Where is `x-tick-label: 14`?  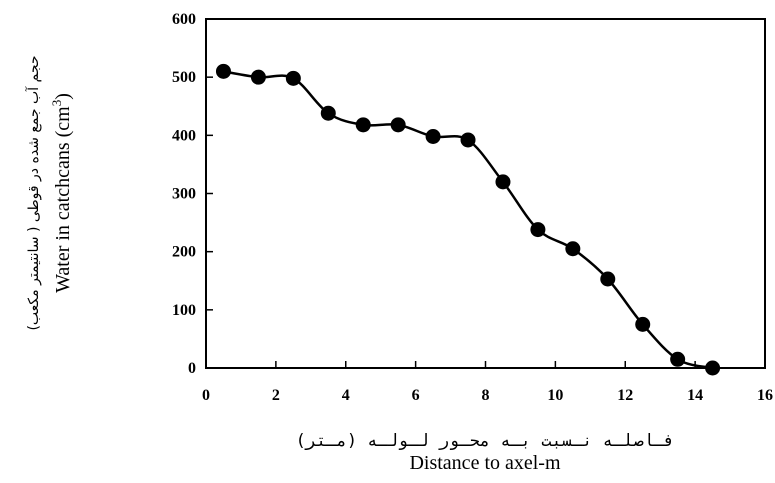 x-tick-label: 14 is located at coordinates (695, 395).